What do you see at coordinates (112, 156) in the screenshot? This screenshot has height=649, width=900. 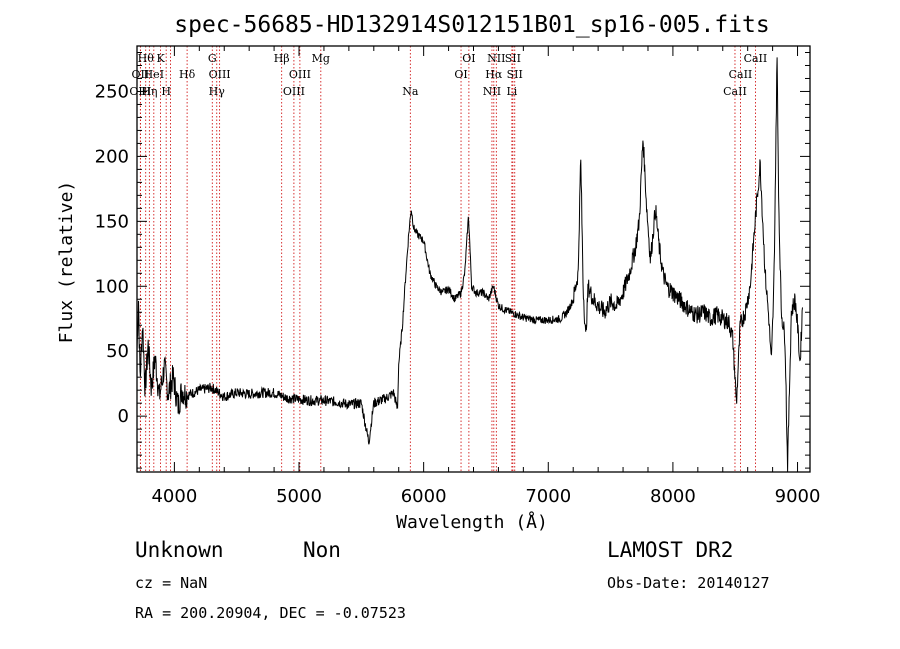 I see `y-tick-label: 200` at bounding box center [112, 156].